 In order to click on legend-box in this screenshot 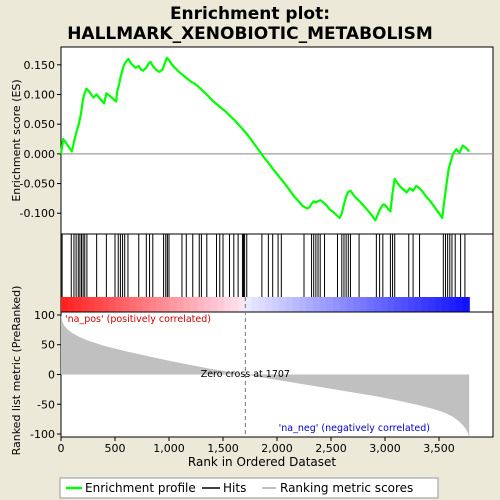, I will do `click(249, 488)`.